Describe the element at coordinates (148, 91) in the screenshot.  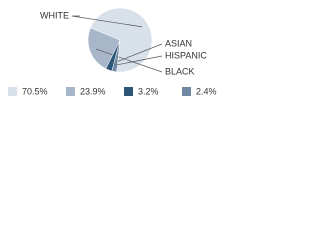
I see `legend-label: 3.2%` at that location.